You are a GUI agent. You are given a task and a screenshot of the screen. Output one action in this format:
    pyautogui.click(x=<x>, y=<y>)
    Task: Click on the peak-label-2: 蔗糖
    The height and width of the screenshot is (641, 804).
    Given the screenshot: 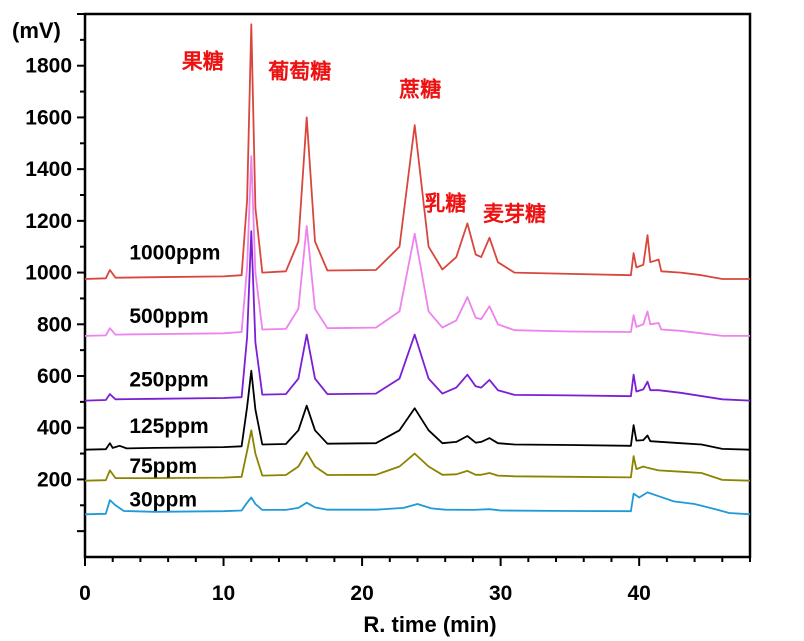 What is the action you would take?
    pyautogui.click(x=419, y=90)
    